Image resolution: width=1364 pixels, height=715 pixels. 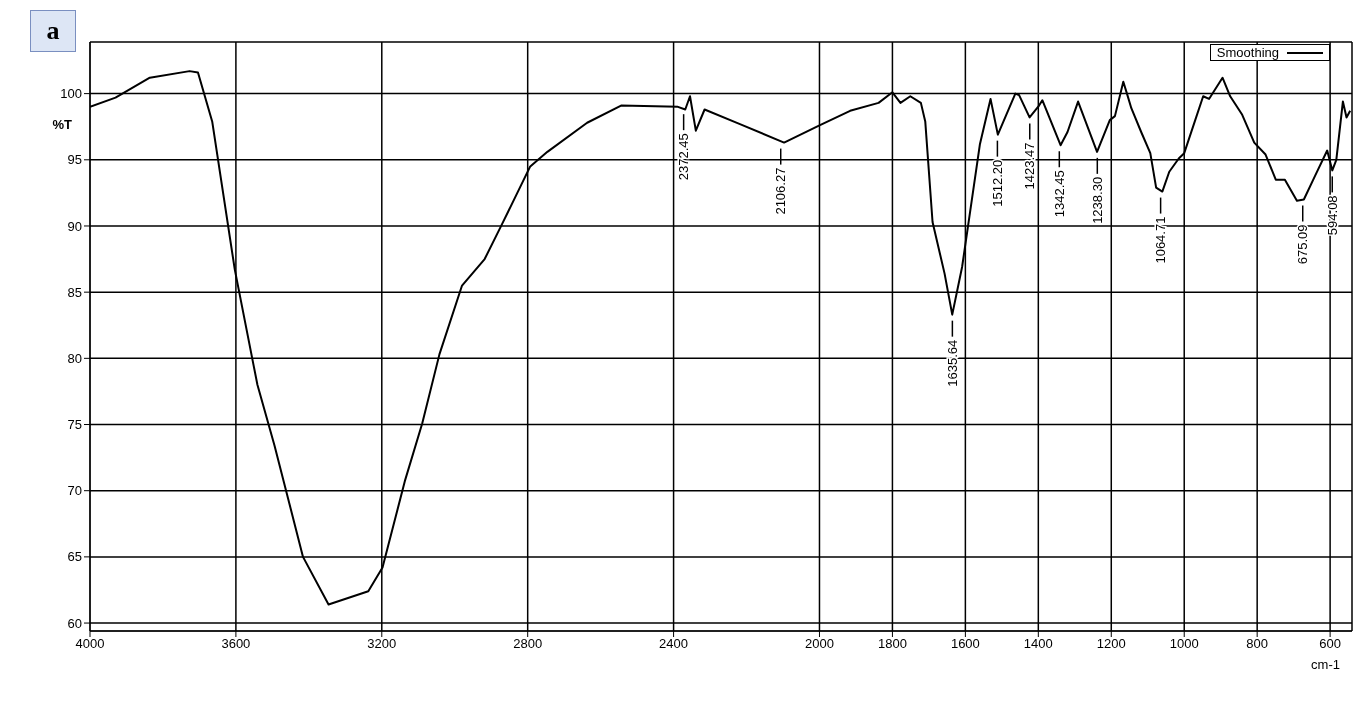 I want to click on y-tick-label: 100, so click(x=71, y=94).